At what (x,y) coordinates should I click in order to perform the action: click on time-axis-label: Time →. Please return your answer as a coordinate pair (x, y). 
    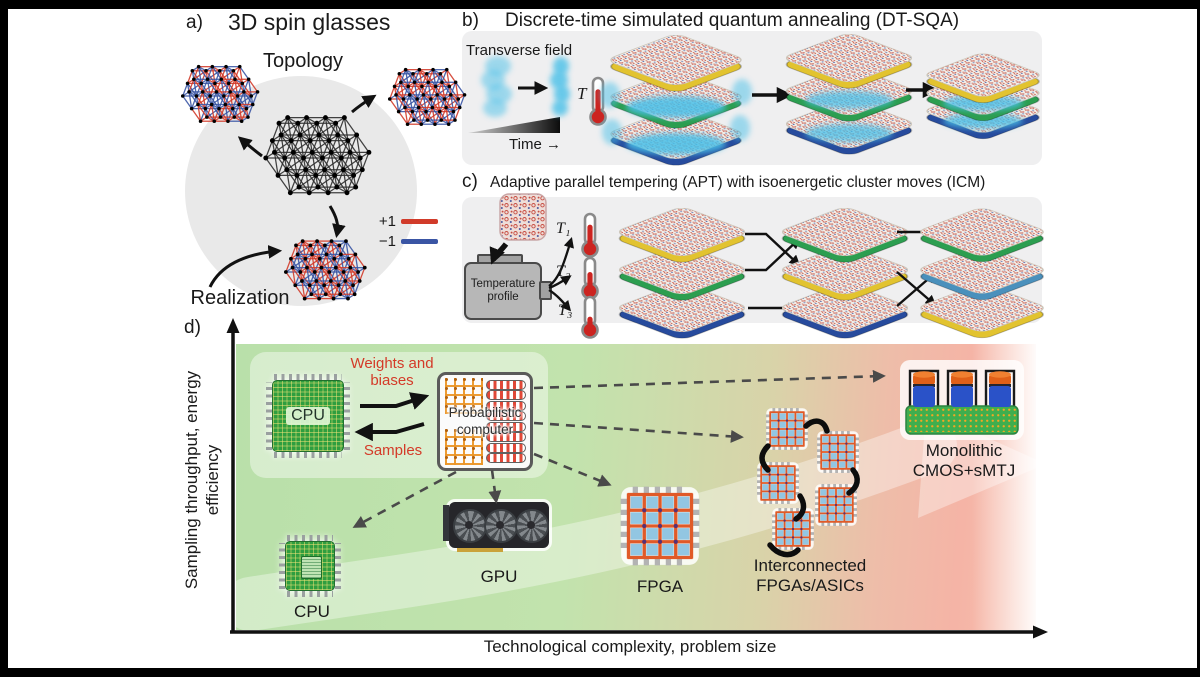
    Looking at the image, I should click on (535, 144).